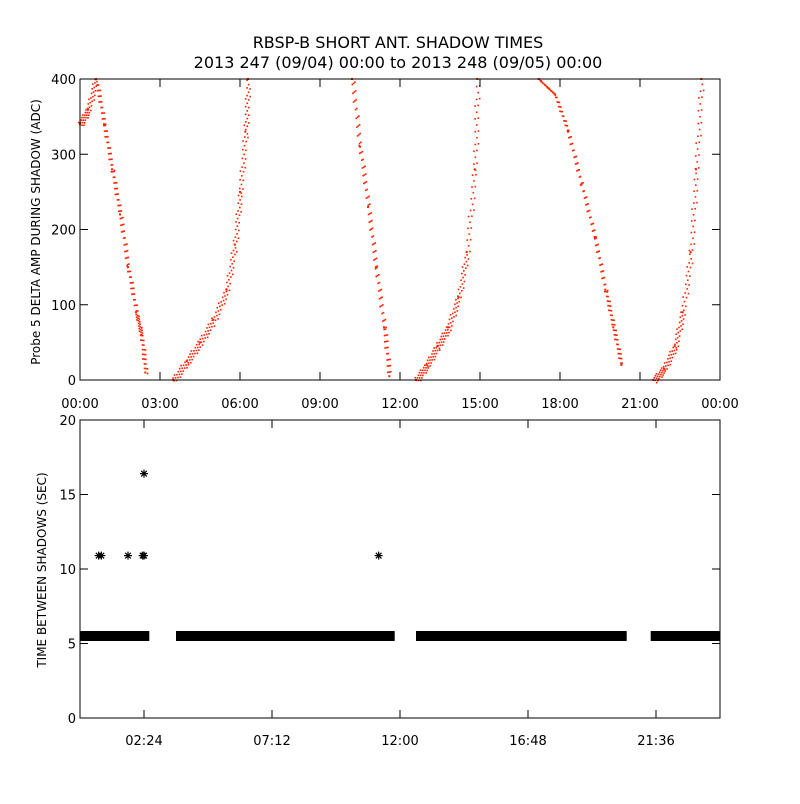  Describe the element at coordinates (655, 741) in the screenshot. I see `x-tick-label: 21:36` at that location.